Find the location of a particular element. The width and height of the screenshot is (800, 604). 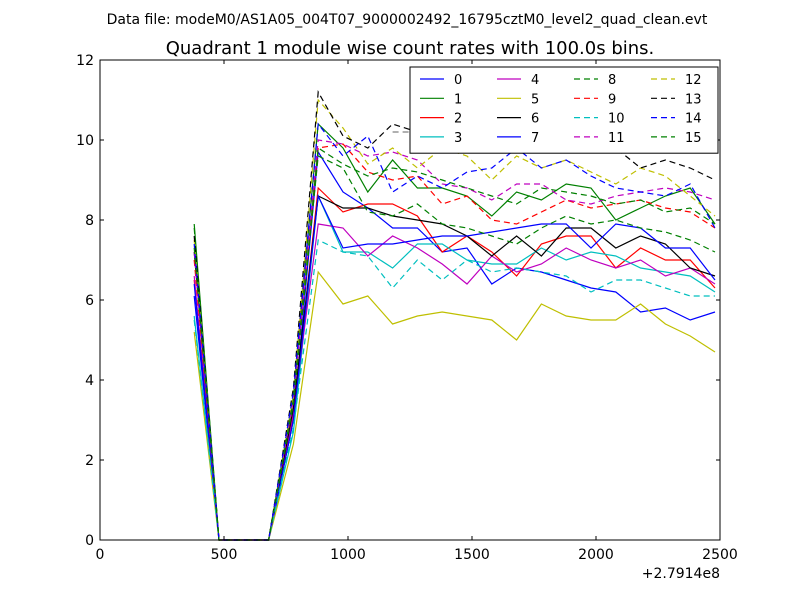

legend-label: 0 is located at coordinates (458, 80).